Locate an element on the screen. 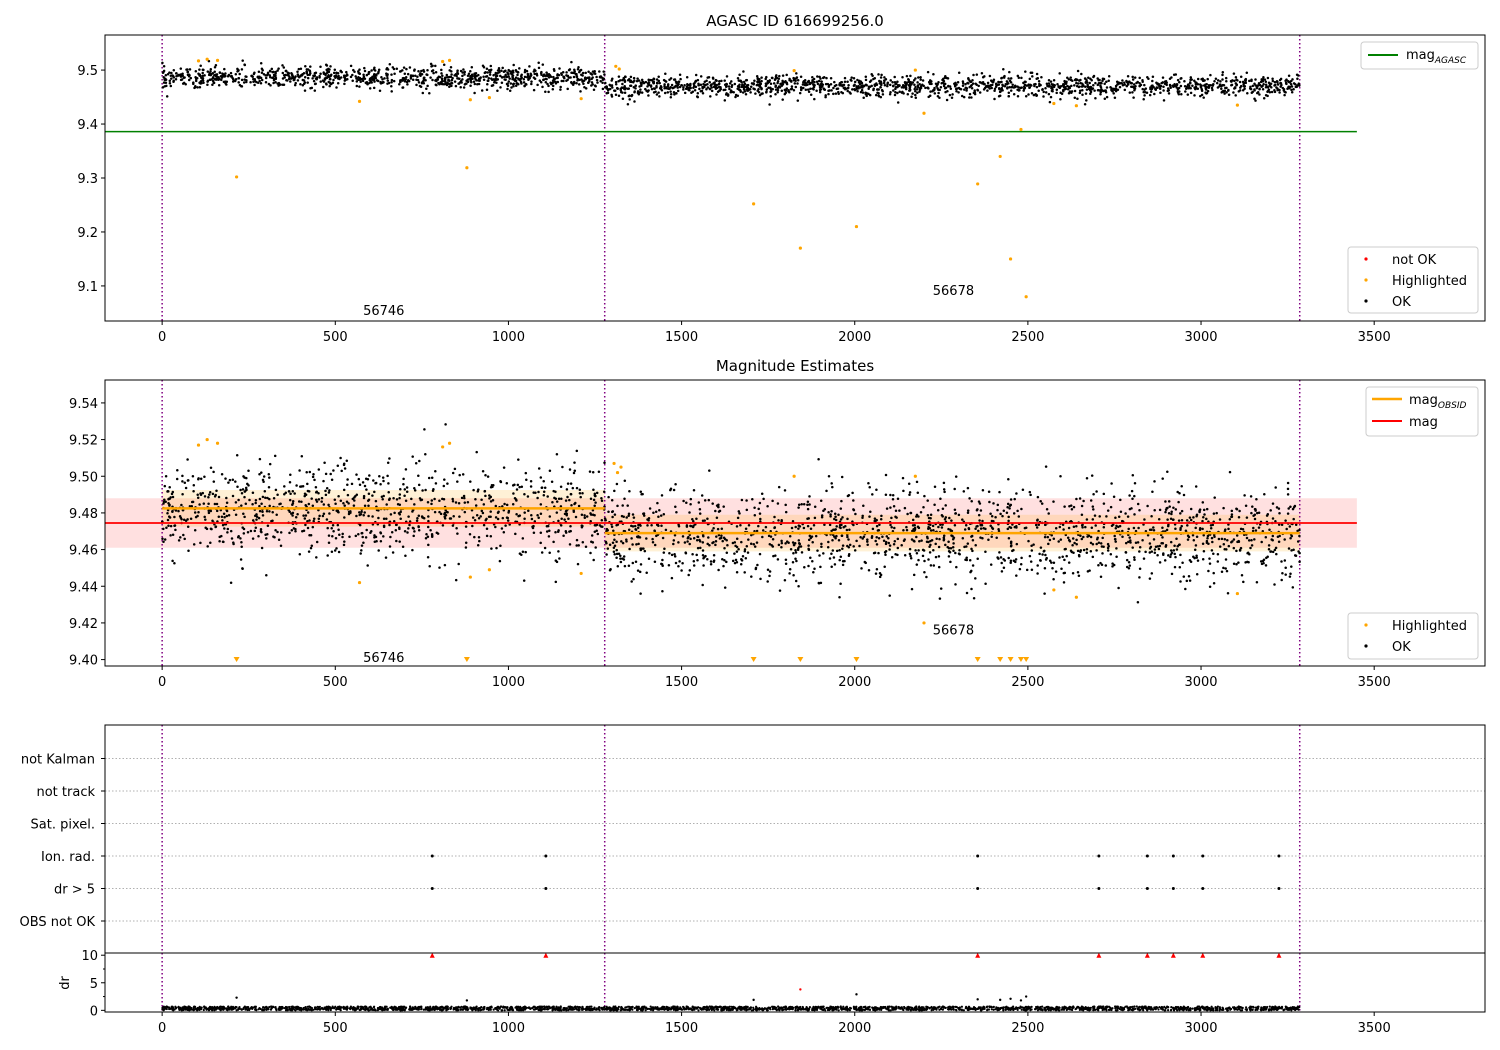  agasc-highlighted-point is located at coordinates (1021, 129).